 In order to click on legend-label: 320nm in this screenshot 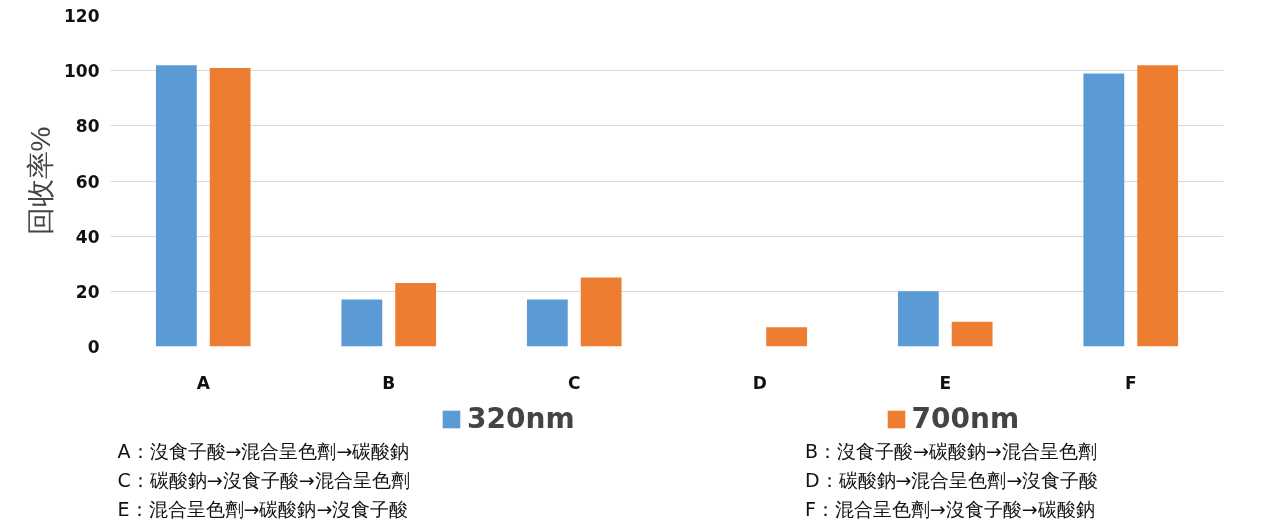, I will do `click(521, 418)`.